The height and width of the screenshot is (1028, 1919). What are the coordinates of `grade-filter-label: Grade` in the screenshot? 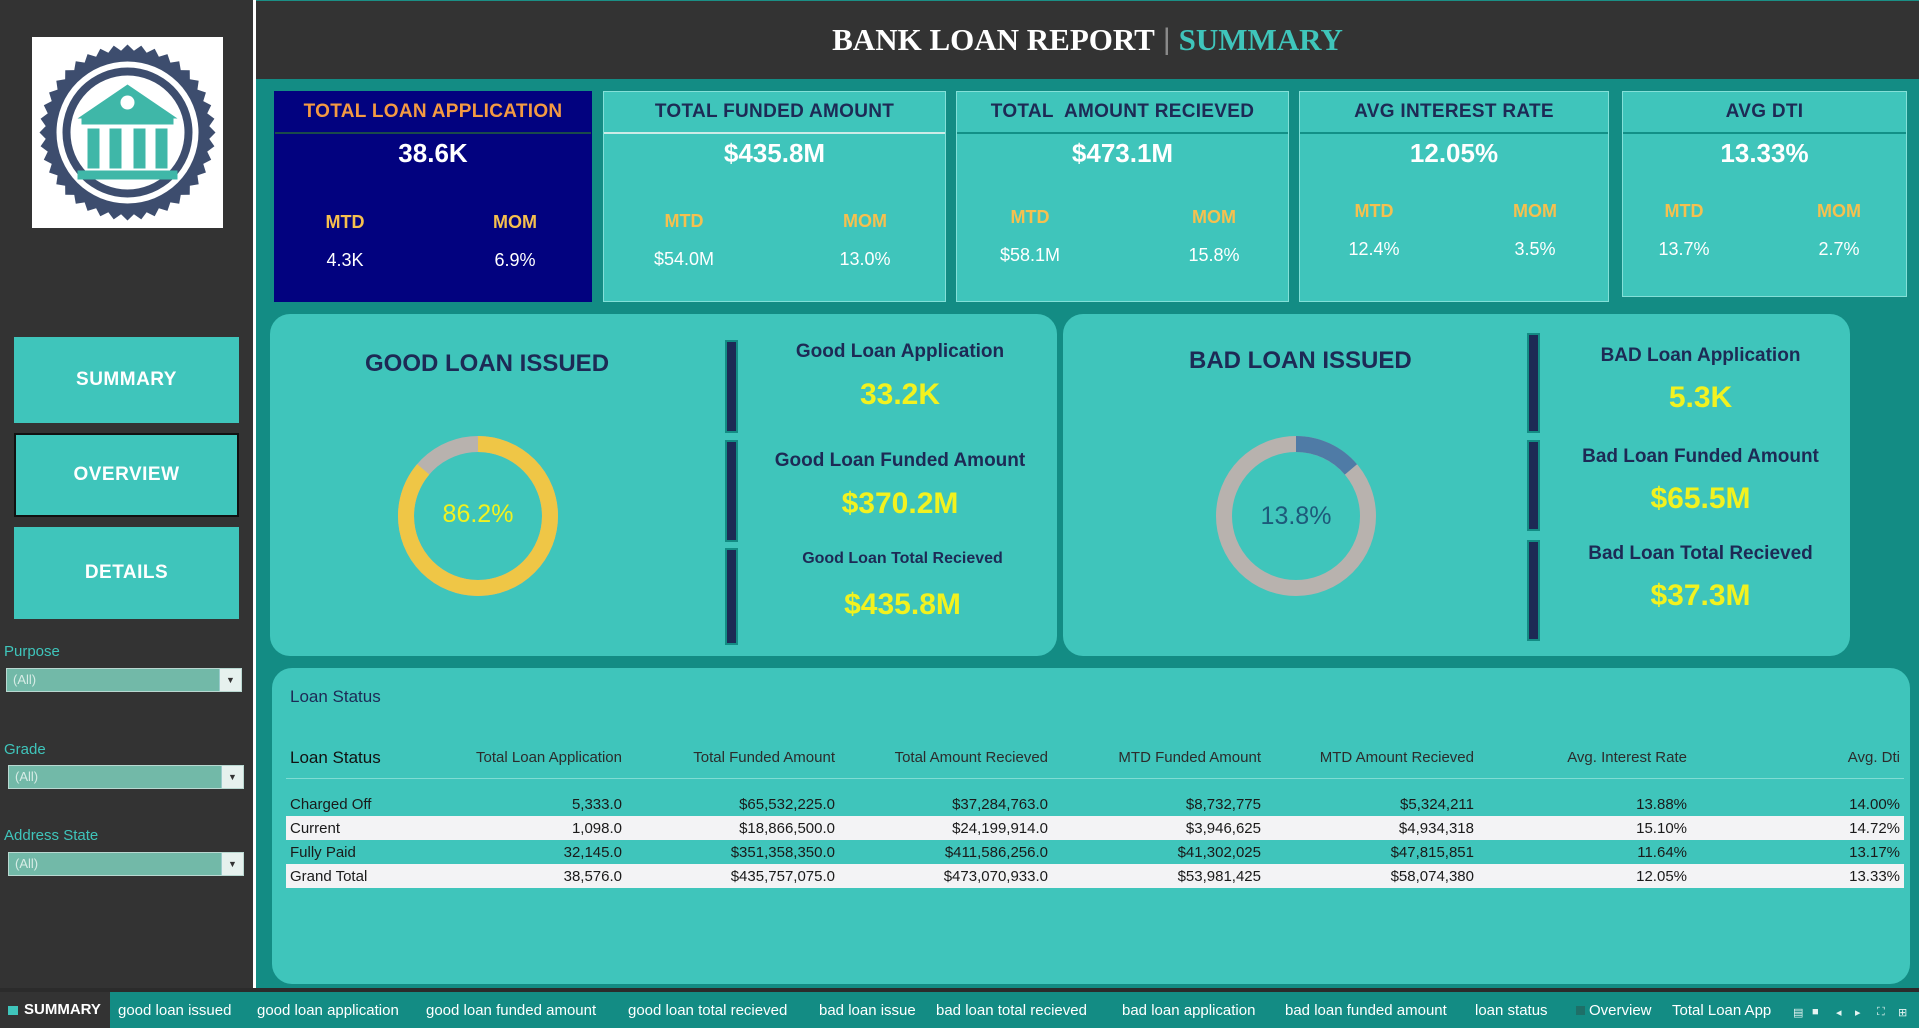 It's located at (25, 749).